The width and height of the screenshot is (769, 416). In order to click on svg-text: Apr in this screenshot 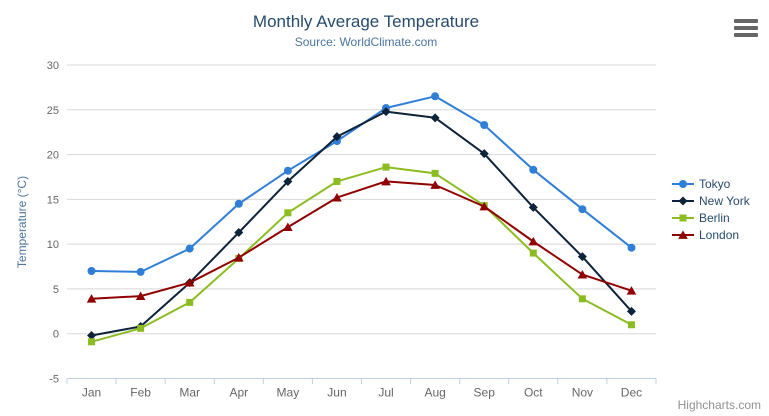, I will do `click(238, 393)`.